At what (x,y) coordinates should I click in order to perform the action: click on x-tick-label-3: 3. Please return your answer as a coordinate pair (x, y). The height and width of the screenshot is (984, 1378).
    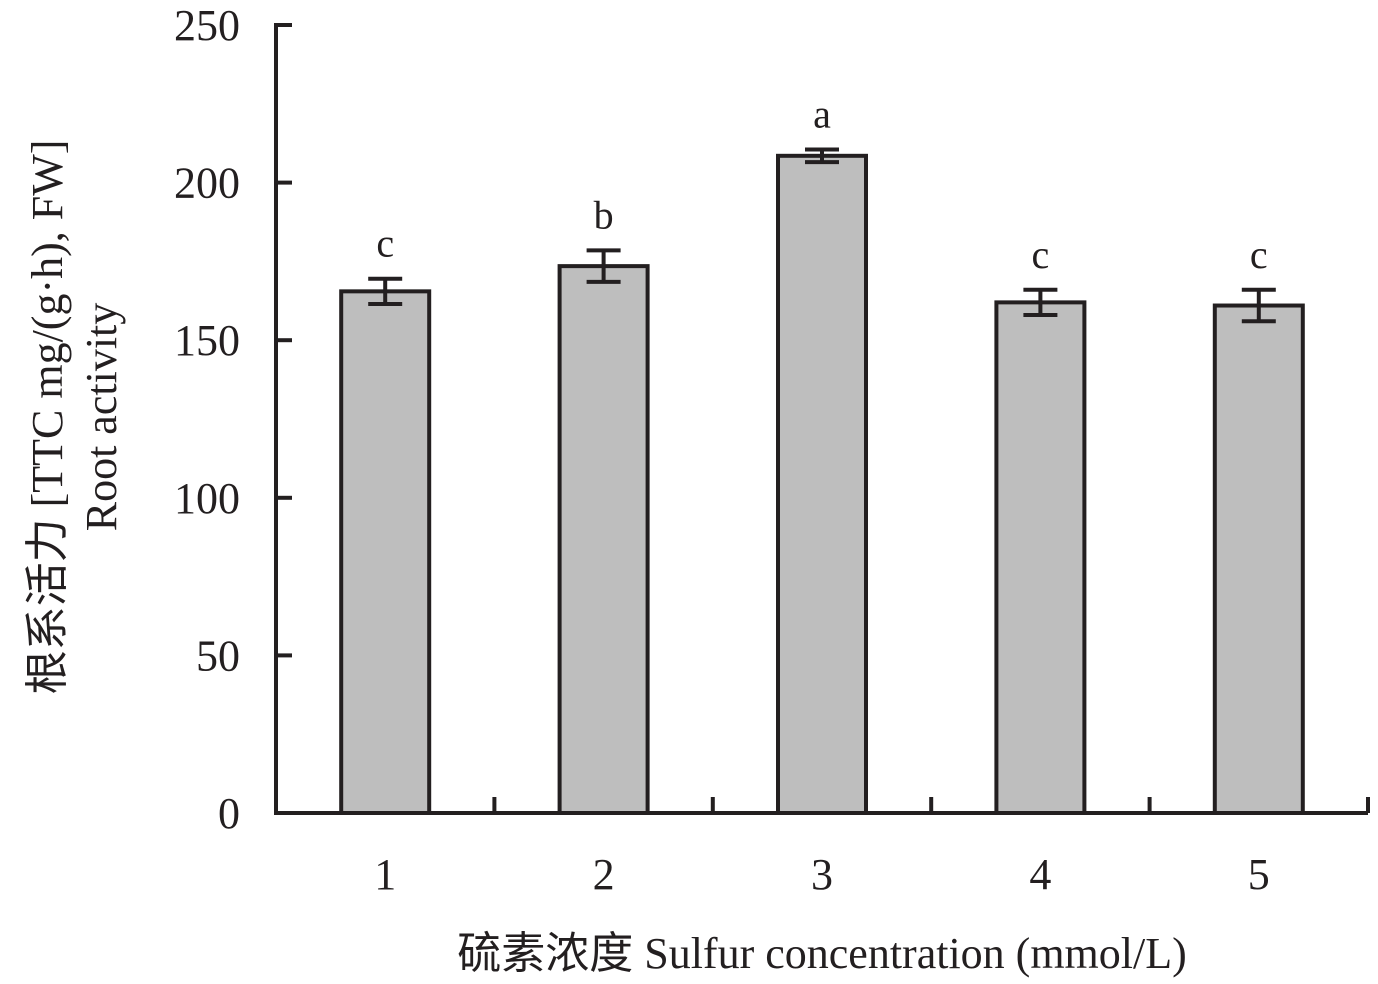
    Looking at the image, I should click on (822, 874).